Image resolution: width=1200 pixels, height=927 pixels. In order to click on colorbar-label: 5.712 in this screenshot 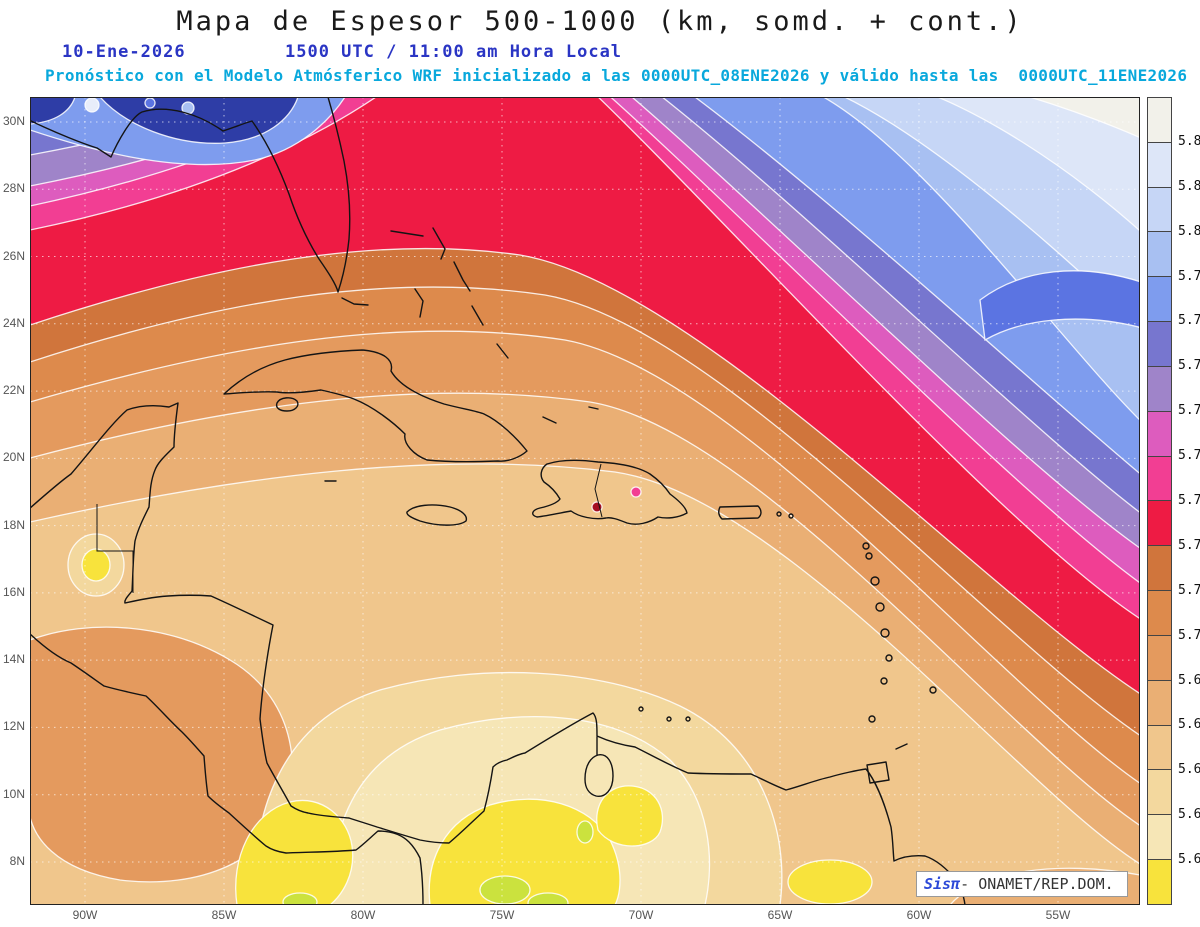, I will do `click(1189, 590)`.